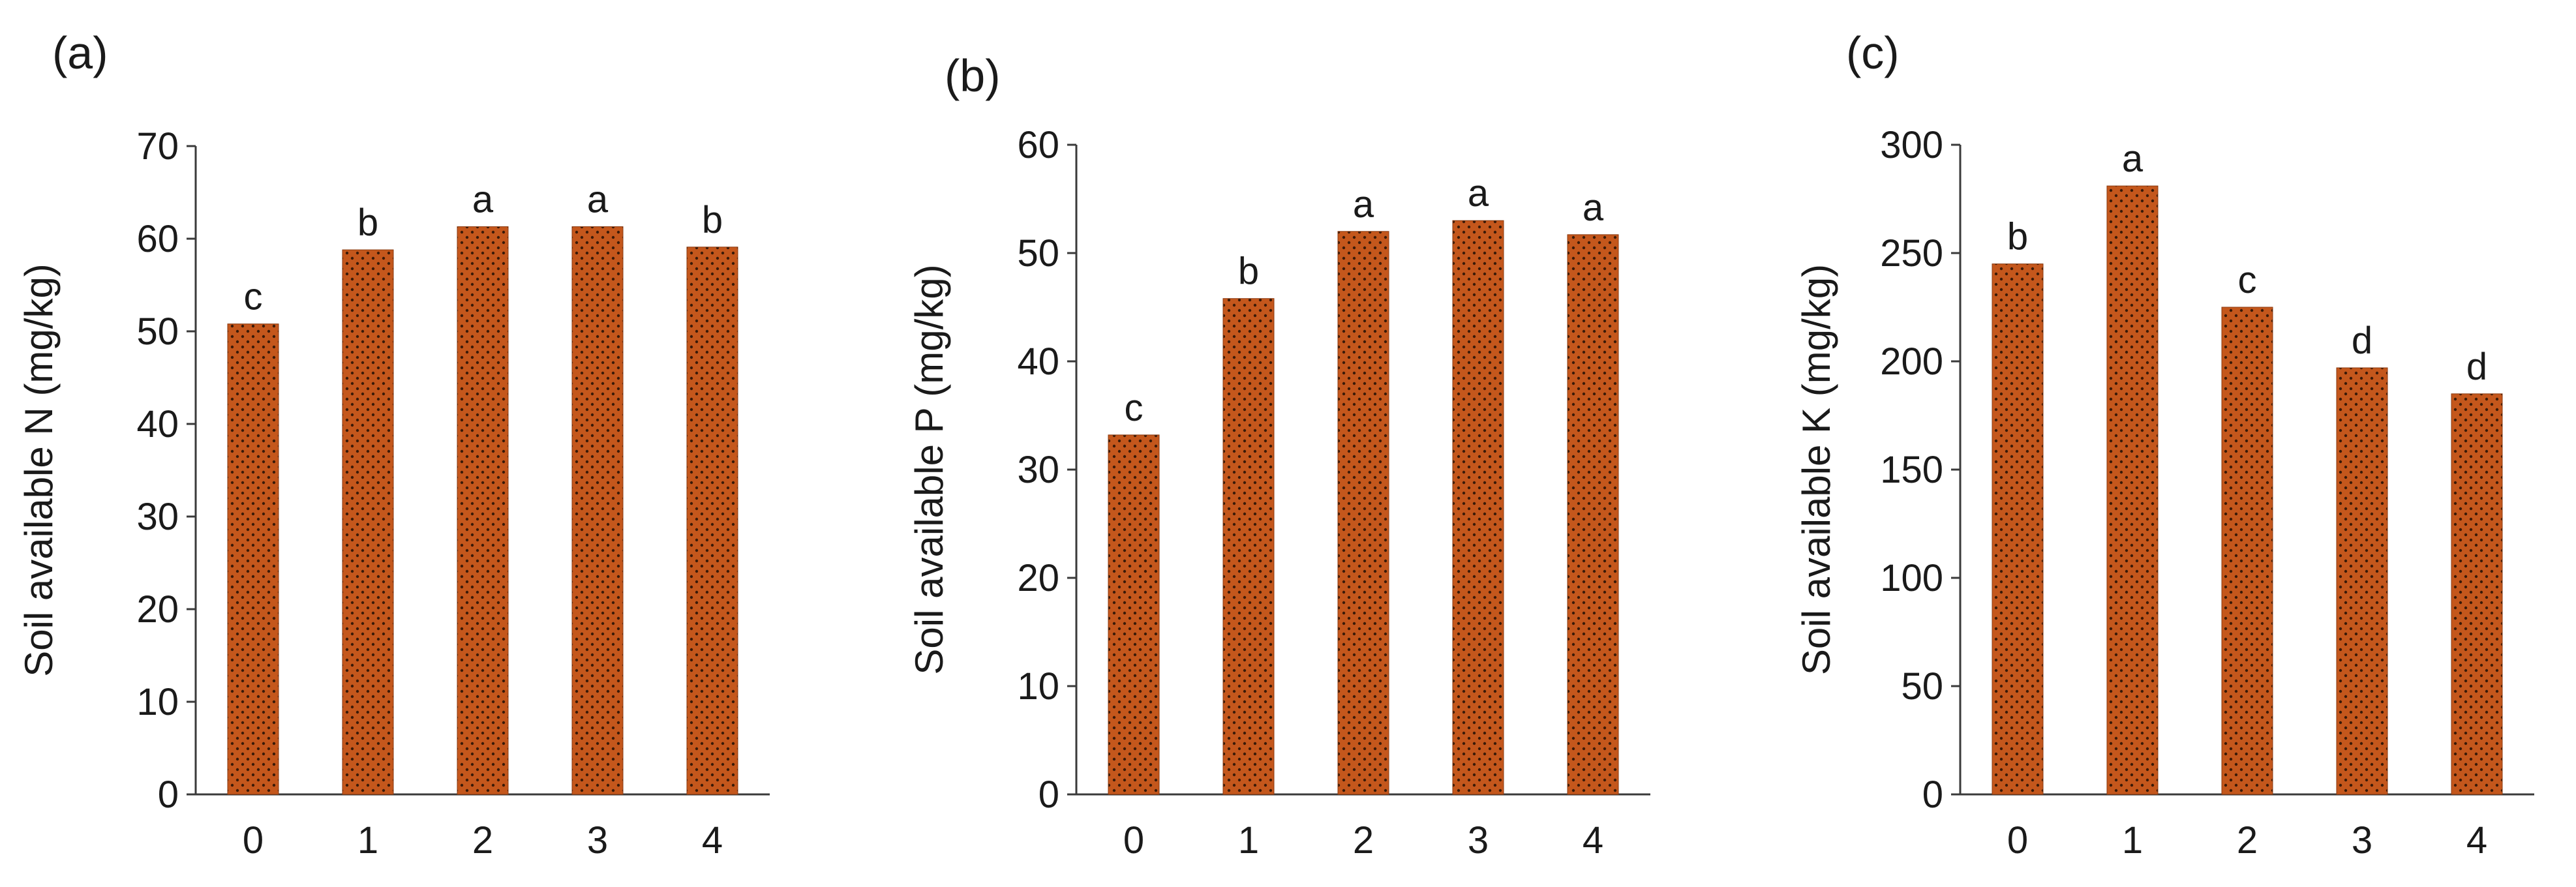 Image resolution: width=2576 pixels, height=887 pixels. What do you see at coordinates (1912, 145) in the screenshot?
I see `y-tick-label: 300` at bounding box center [1912, 145].